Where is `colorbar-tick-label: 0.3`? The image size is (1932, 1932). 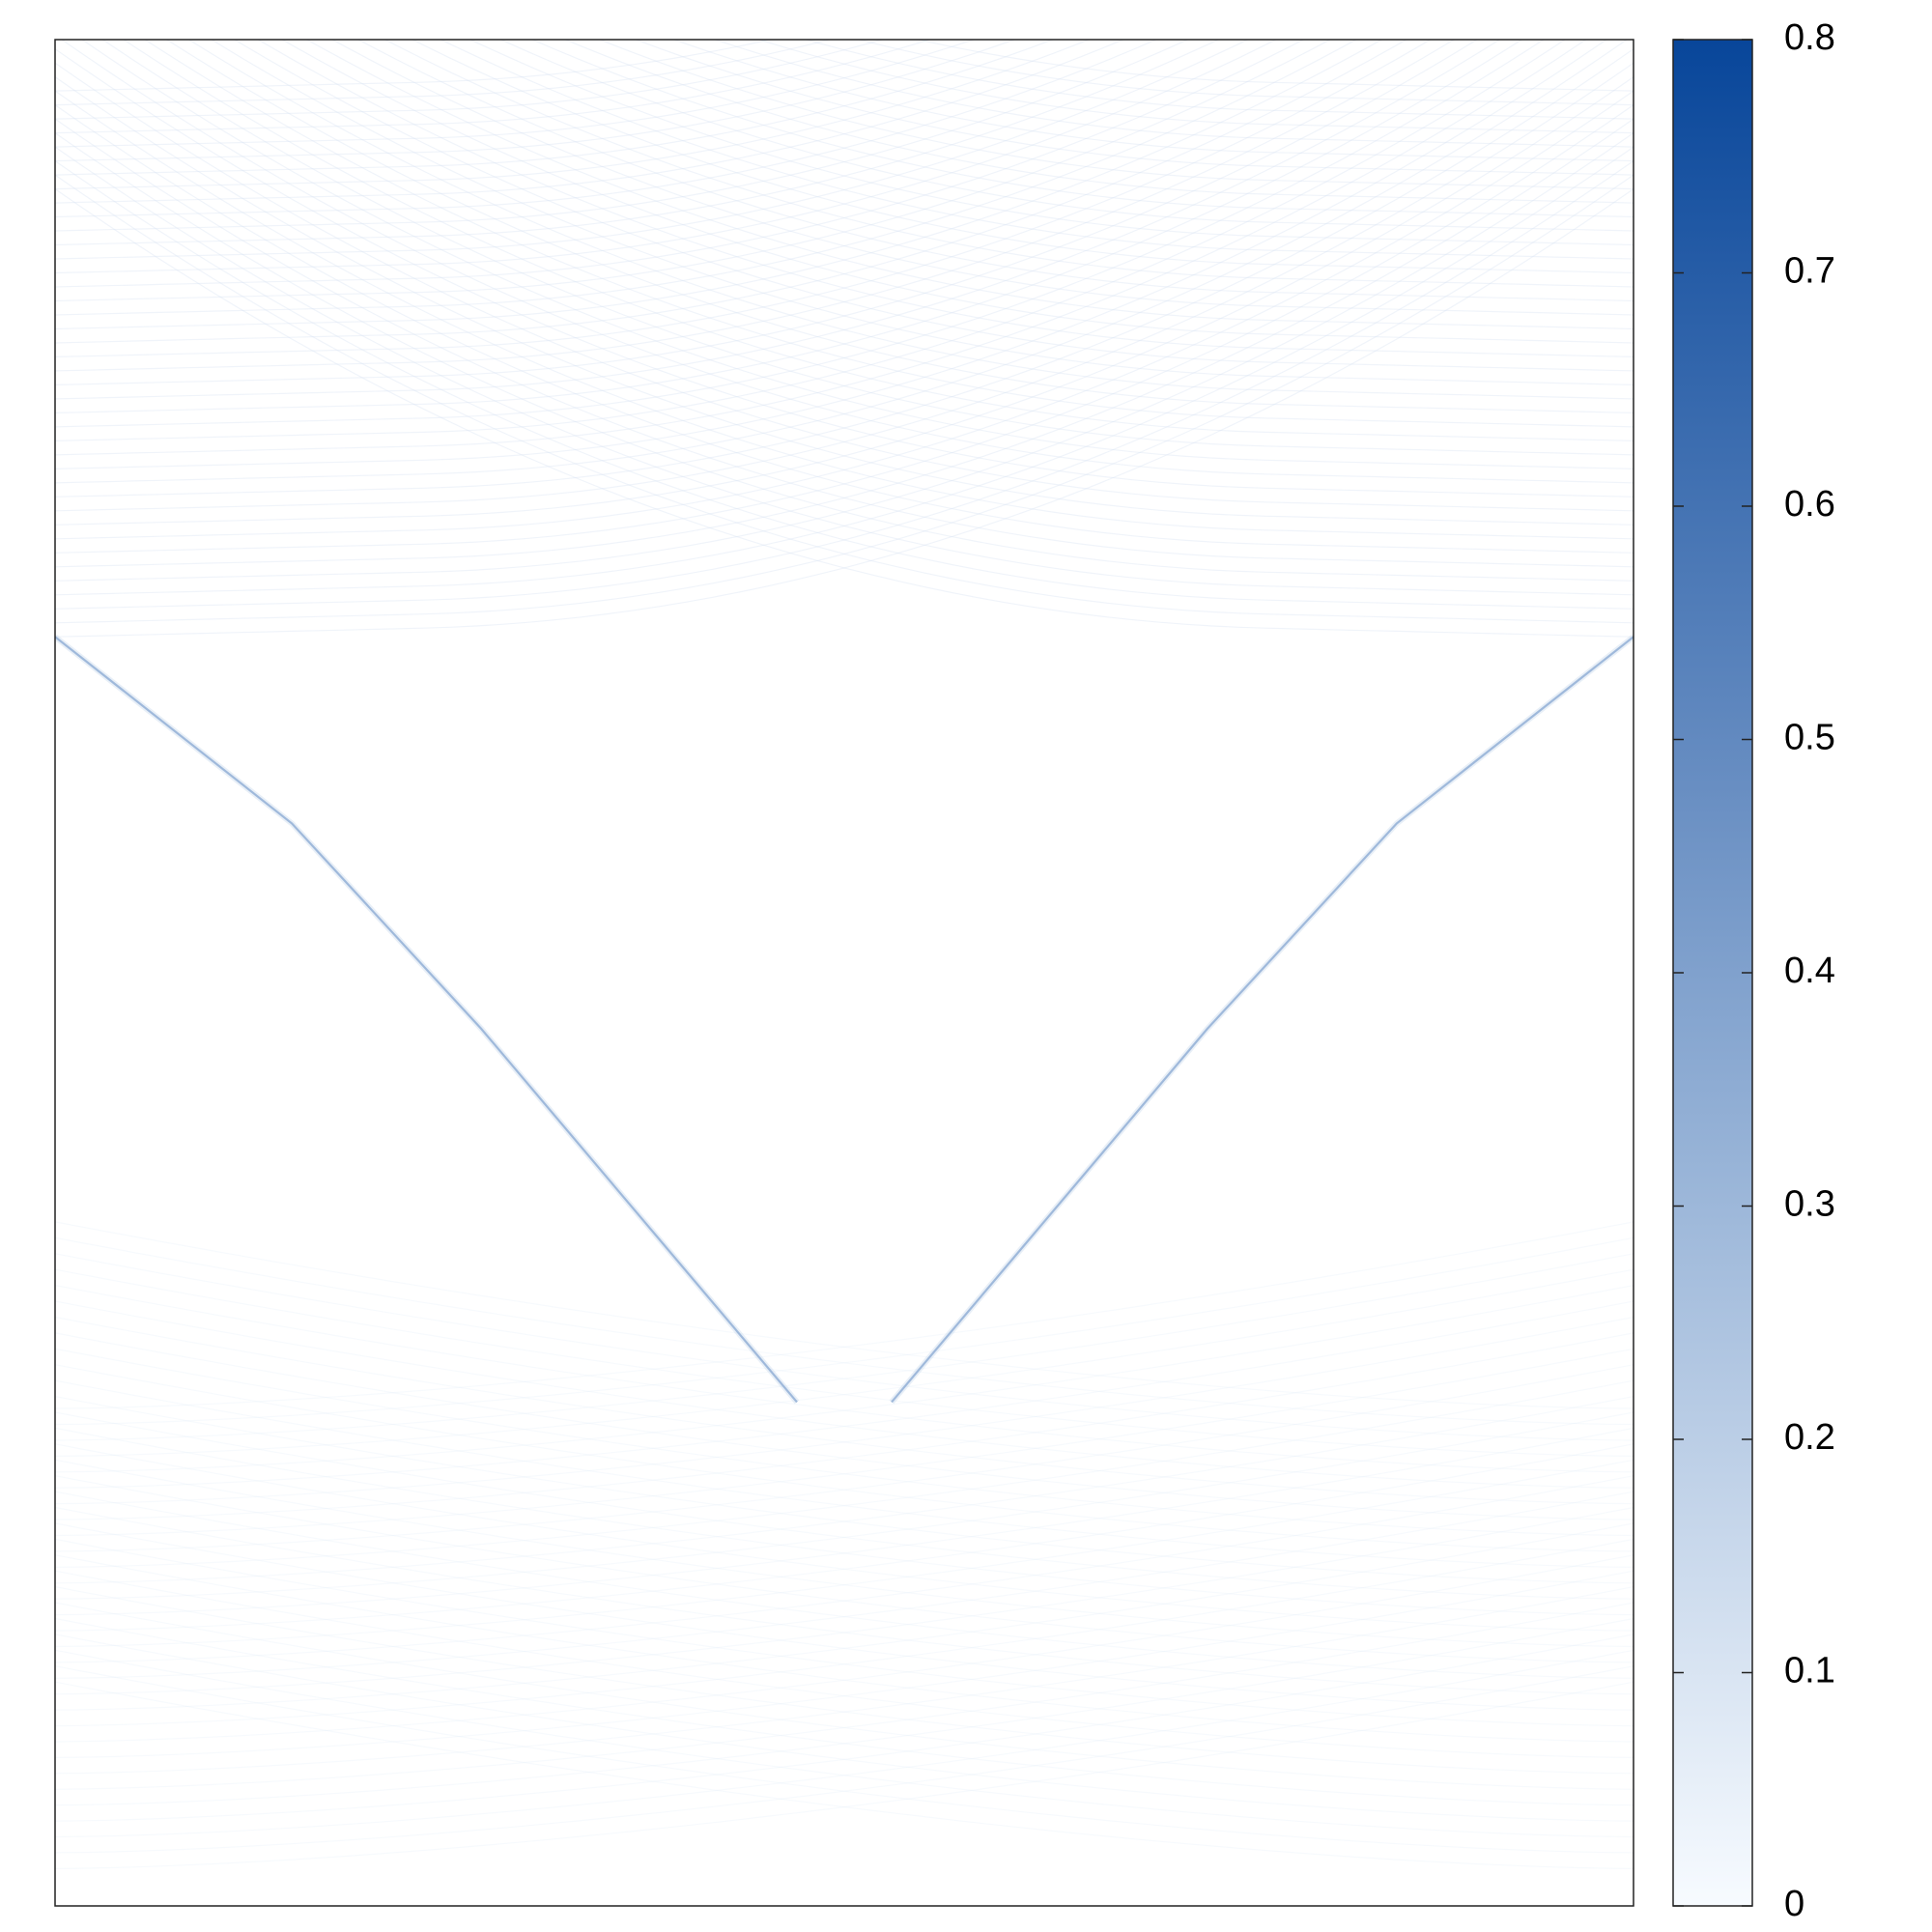 colorbar-tick-label: 0.3 is located at coordinates (1809, 1204).